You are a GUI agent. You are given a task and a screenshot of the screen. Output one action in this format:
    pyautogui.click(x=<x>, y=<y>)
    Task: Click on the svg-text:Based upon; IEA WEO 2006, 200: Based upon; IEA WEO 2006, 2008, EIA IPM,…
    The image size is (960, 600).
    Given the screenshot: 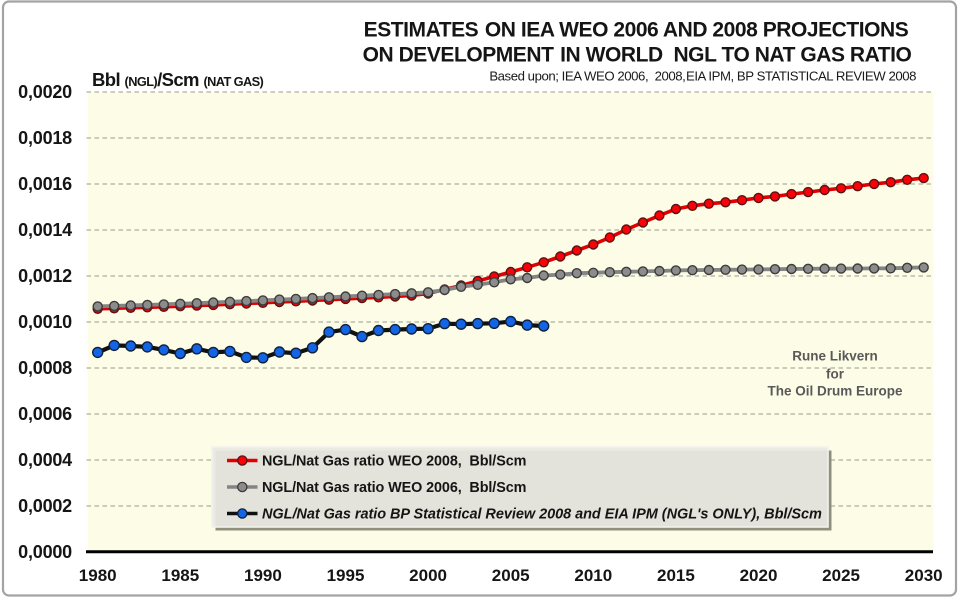 What is the action you would take?
    pyautogui.click(x=702, y=76)
    